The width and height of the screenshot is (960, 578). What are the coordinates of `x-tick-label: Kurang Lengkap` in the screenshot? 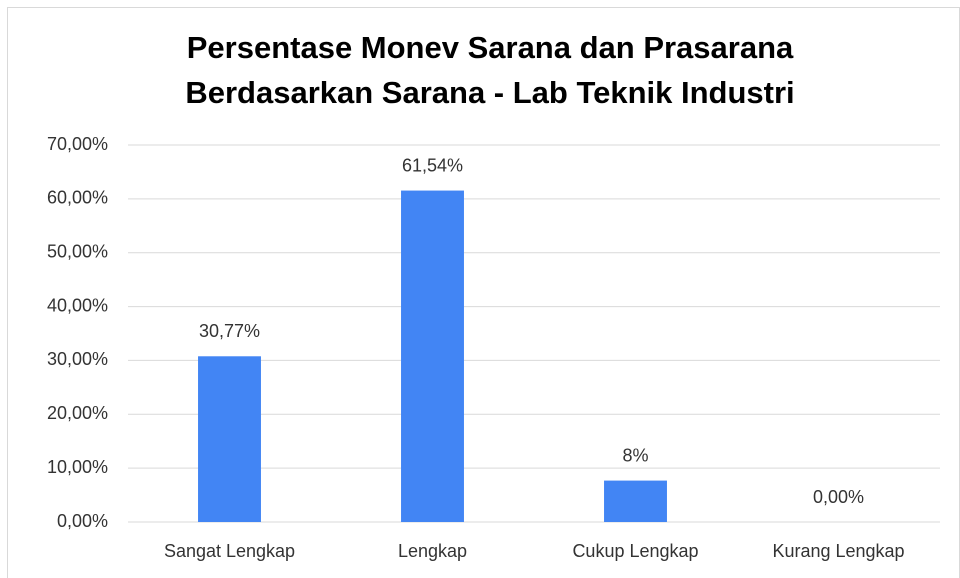 It's located at (838, 551).